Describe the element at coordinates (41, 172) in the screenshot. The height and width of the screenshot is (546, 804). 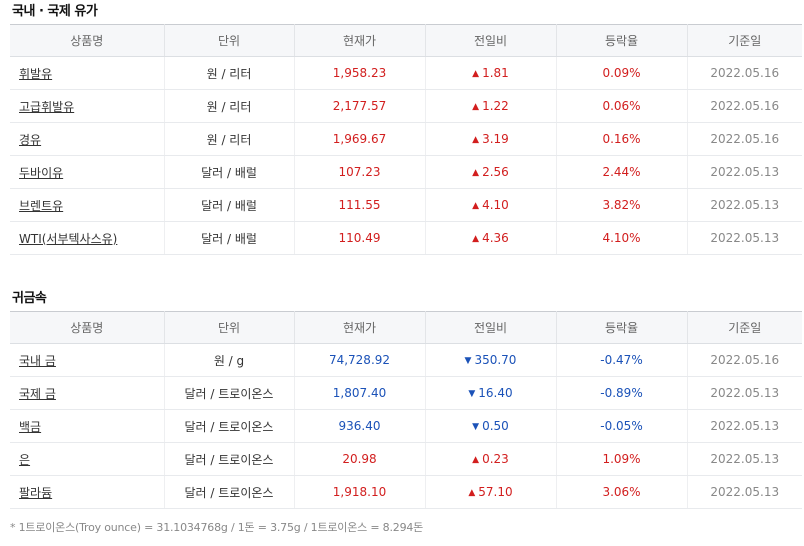
I see `product-link: 두바이유` at that location.